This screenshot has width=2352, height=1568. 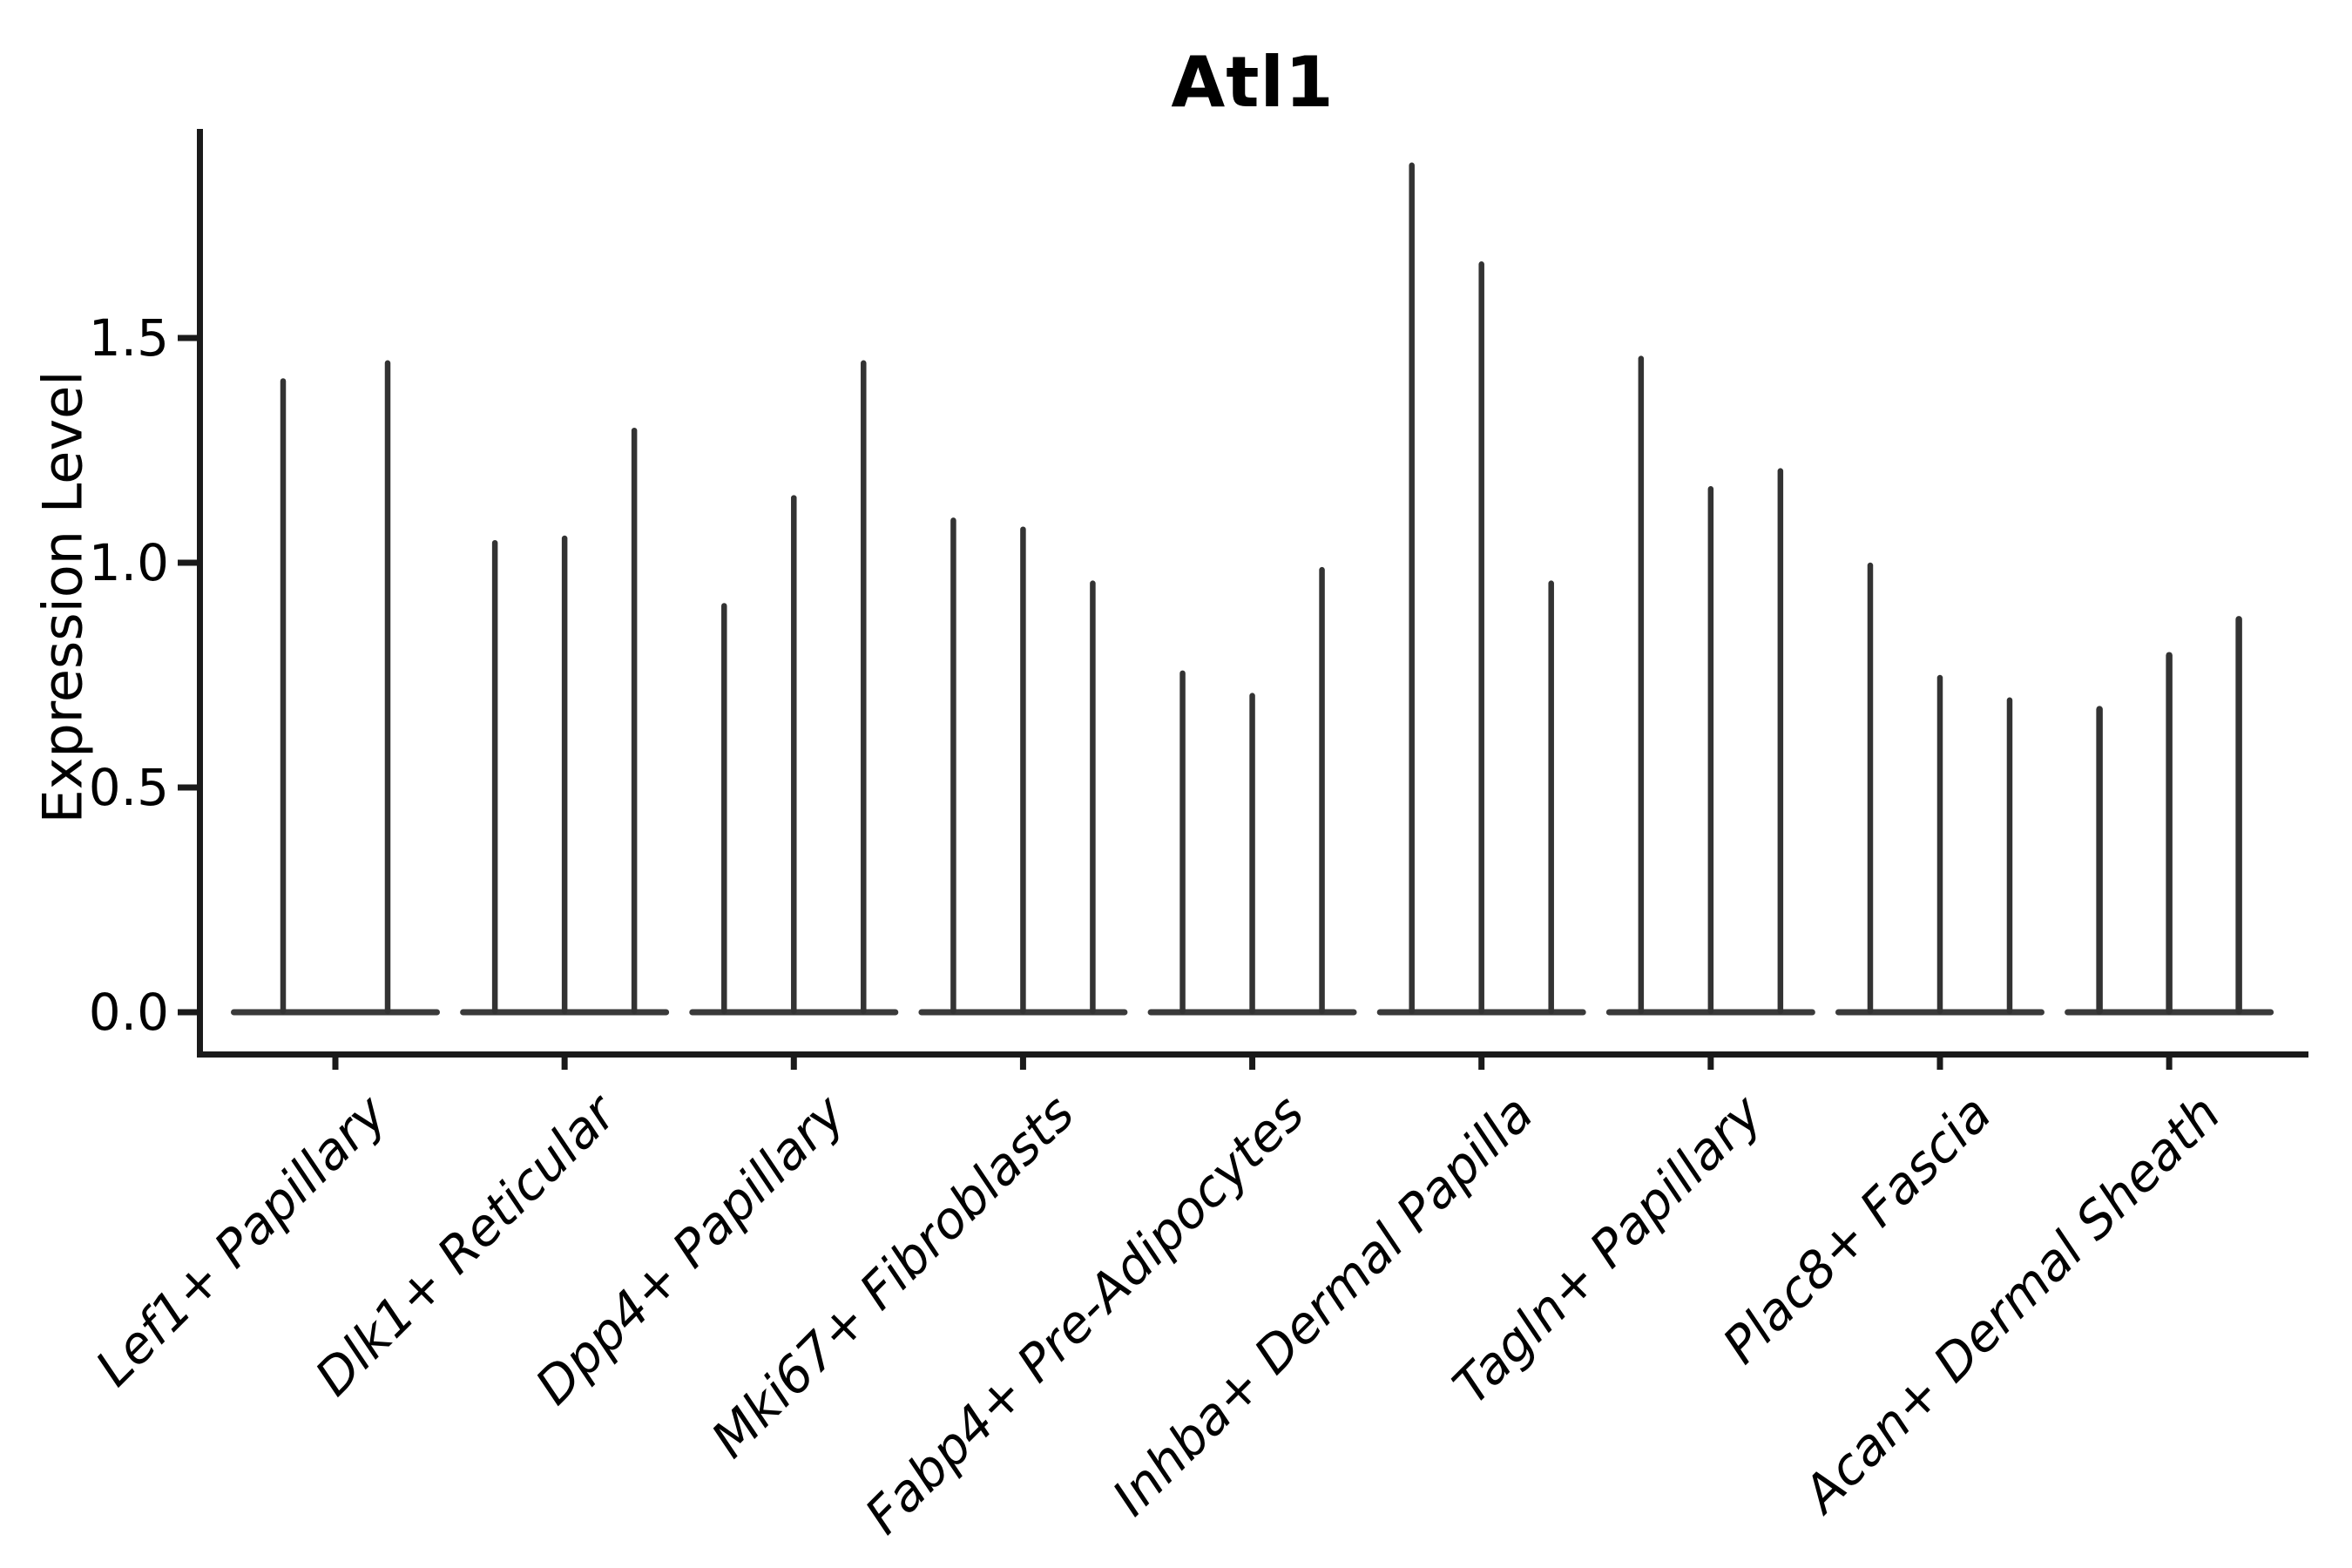 What do you see at coordinates (129, 562) in the screenshot?
I see `y-tick-label: 1.0` at bounding box center [129, 562].